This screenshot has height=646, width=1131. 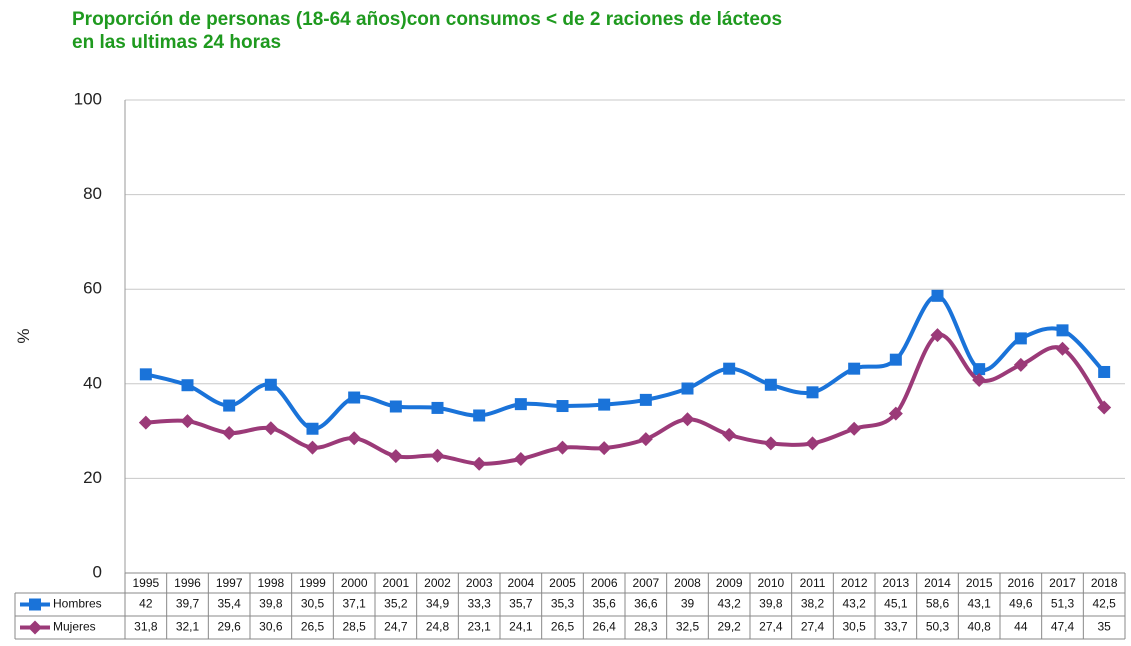 What do you see at coordinates (604, 604) in the screenshot?
I see `data-label: 35,6` at bounding box center [604, 604].